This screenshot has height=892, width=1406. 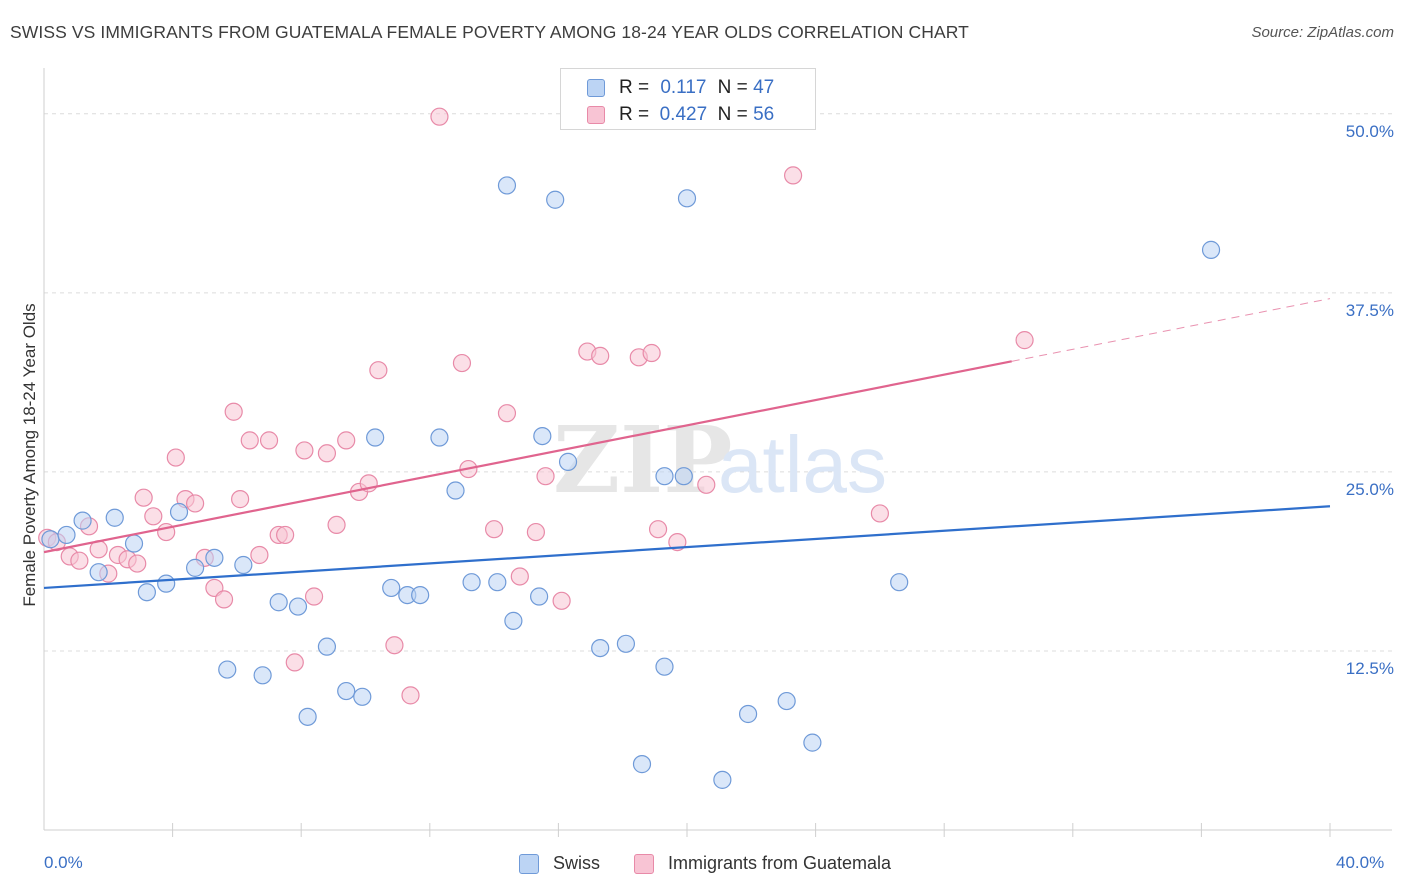 I want to click on y-axis-title: Female Poverty Among 18-24 Year Olds, so click(x=29, y=455).